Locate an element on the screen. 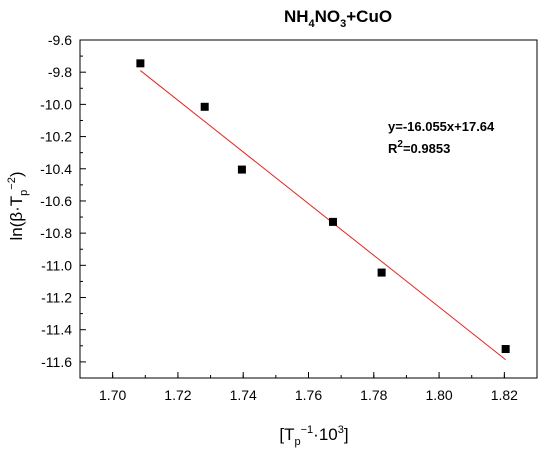  title-part: 4 is located at coordinates (312, 24).